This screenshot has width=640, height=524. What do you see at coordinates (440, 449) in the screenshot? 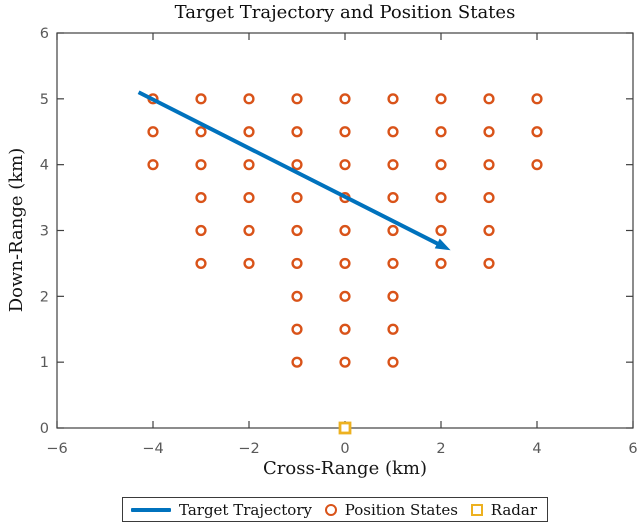
I see `x-tick-label: 2` at bounding box center [440, 449].